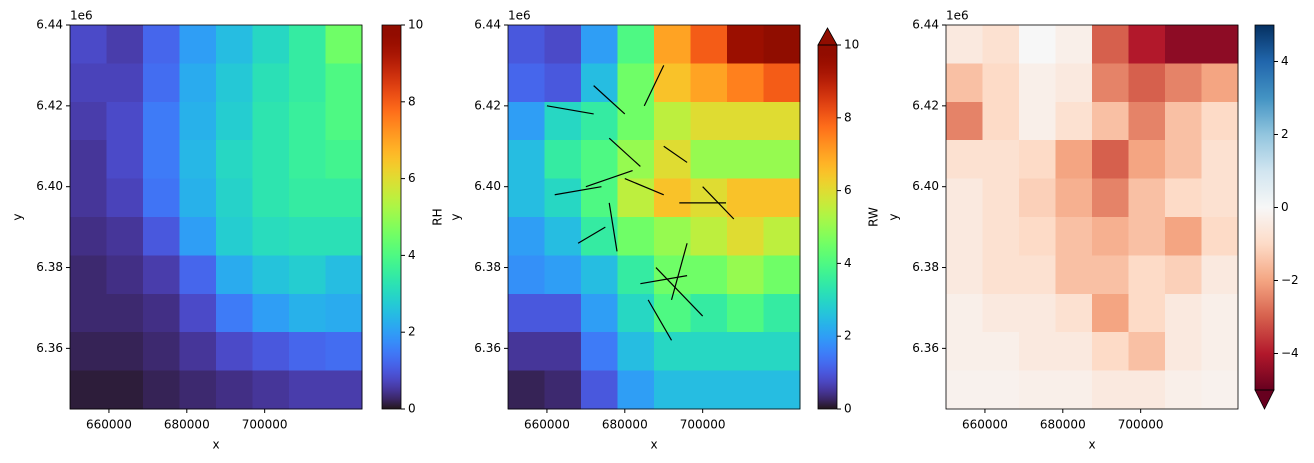 The height and width of the screenshot is (463, 1314). Describe the element at coordinates (187, 425) in the screenshot. I see `x-tick-label: 680000` at that location.